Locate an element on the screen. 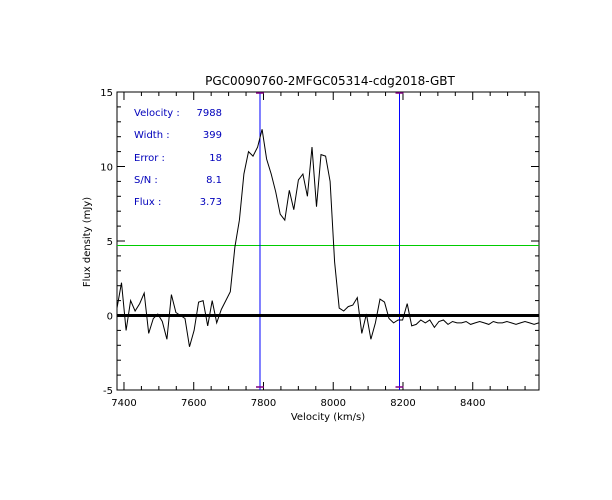 Image resolution: width=612 pixels, height=500 pixels. x-tick-label: 7600 is located at coordinates (193, 403).